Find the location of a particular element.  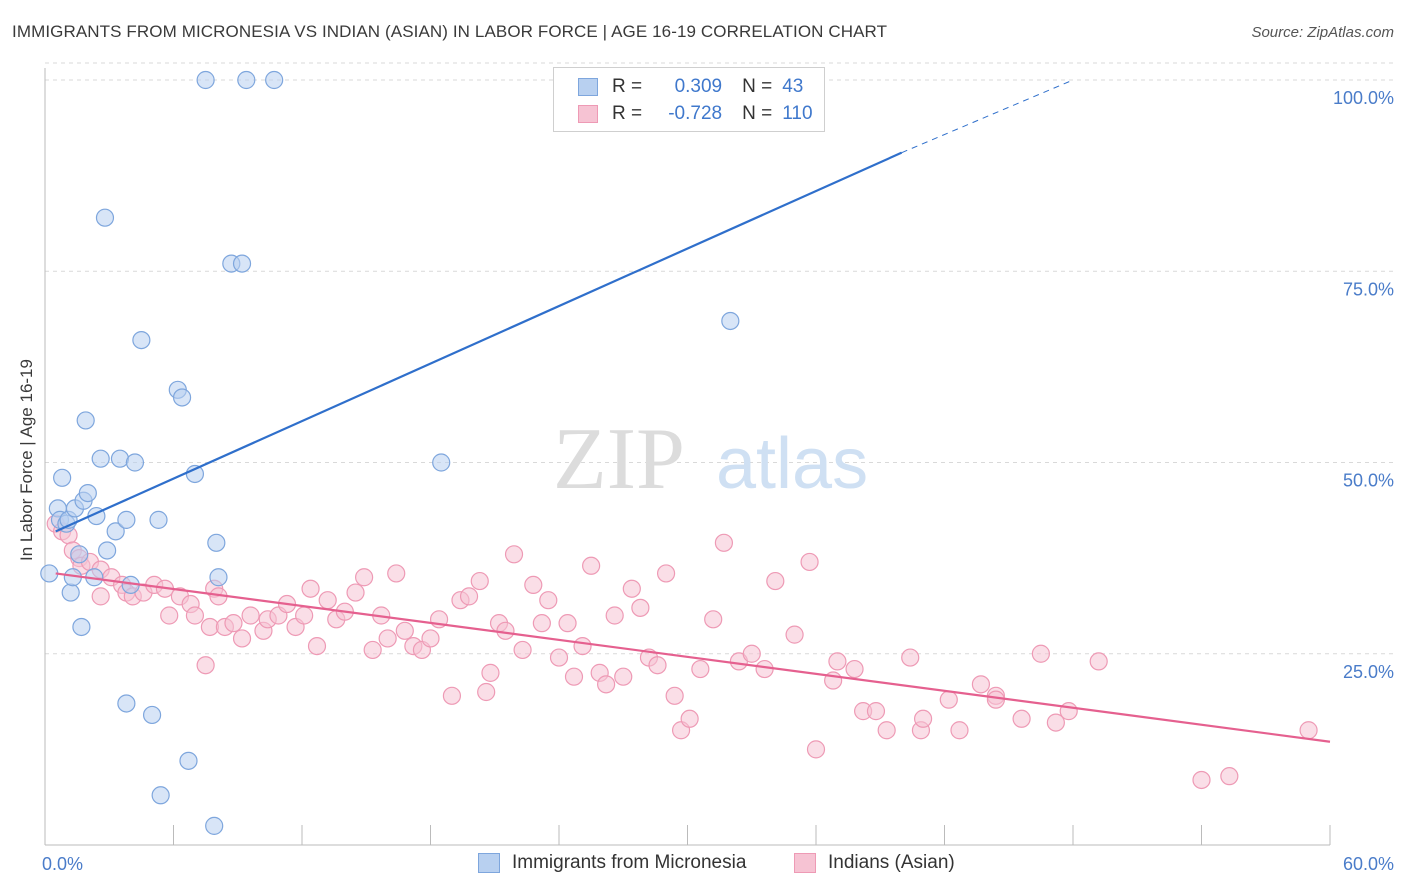

y-tick-label: 25.0% is located at coordinates (1368, 672).